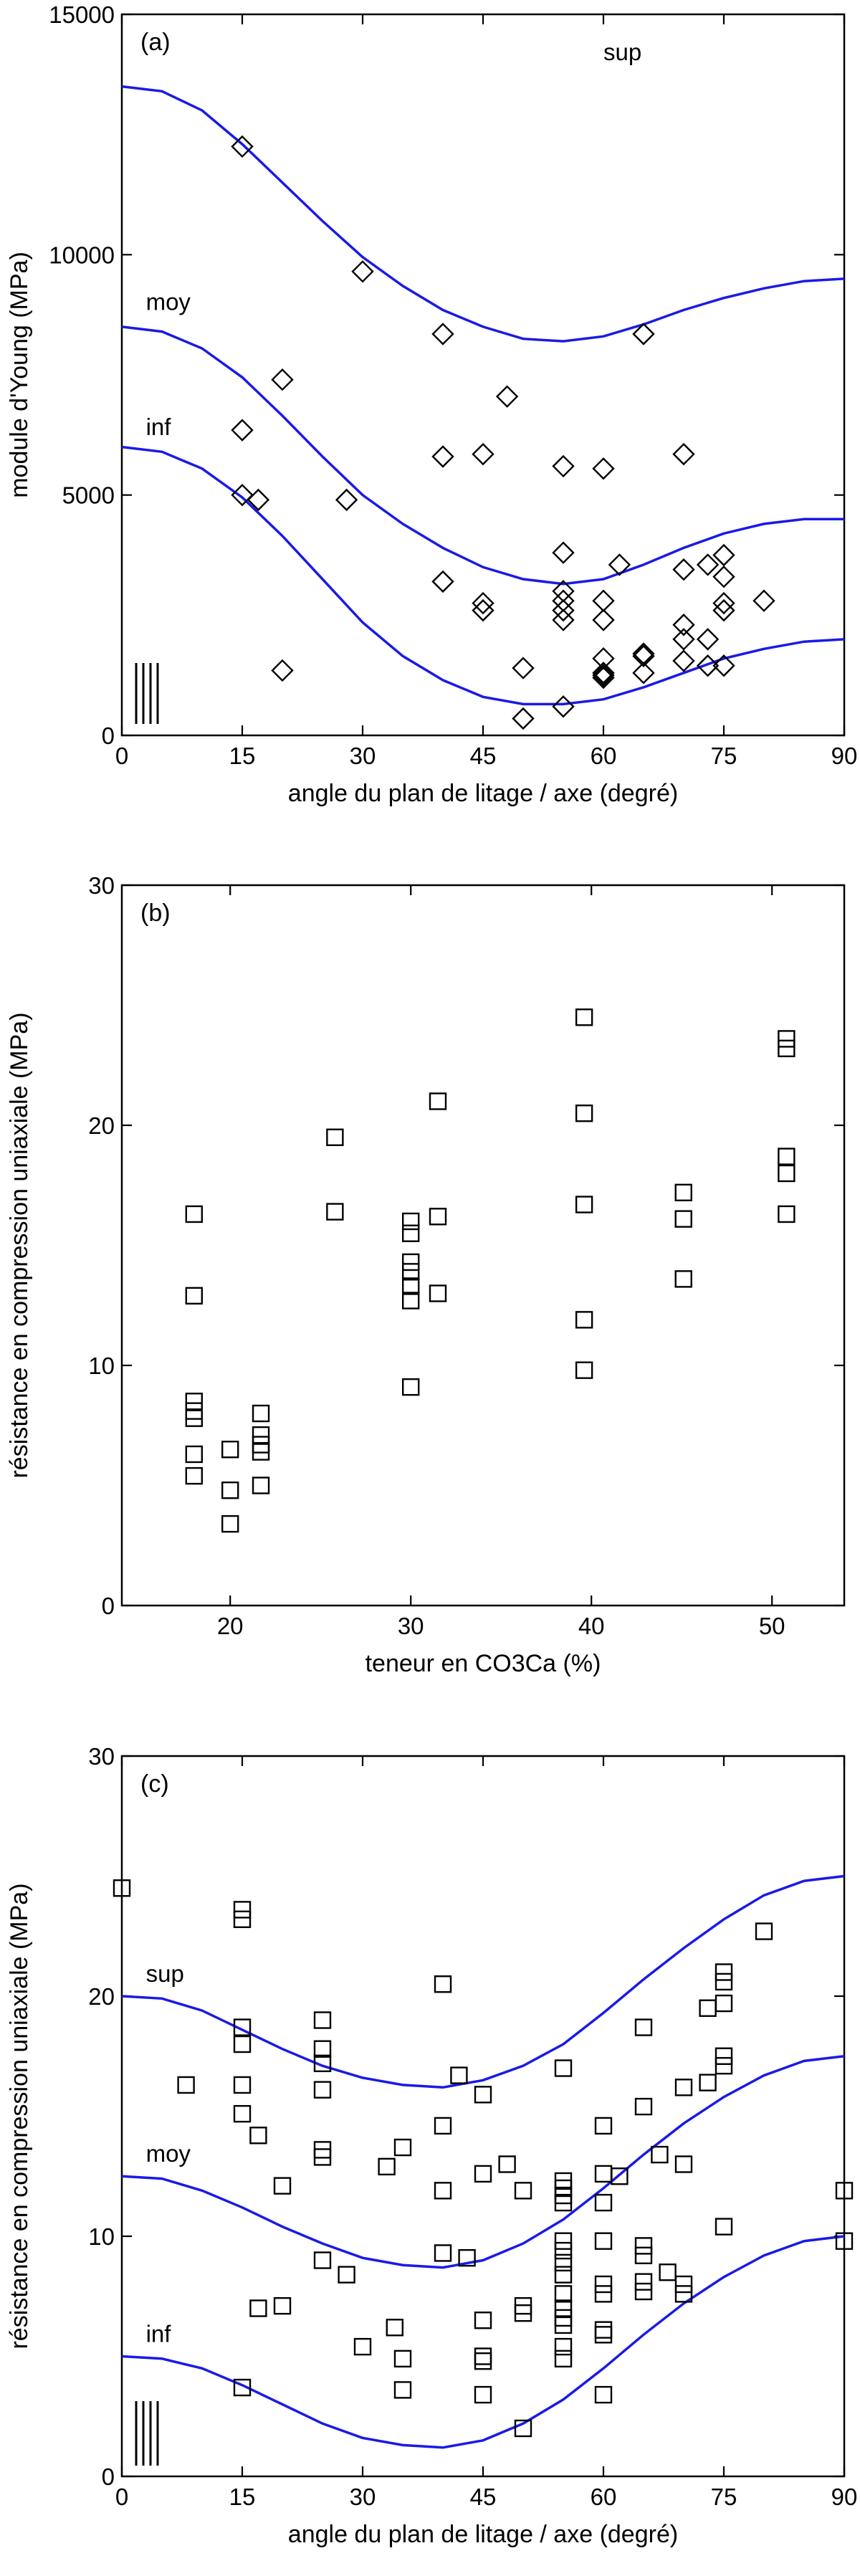 This screenshot has width=860, height=2576. Describe the element at coordinates (154, 1784) in the screenshot. I see `panel-label: (c)` at that location.